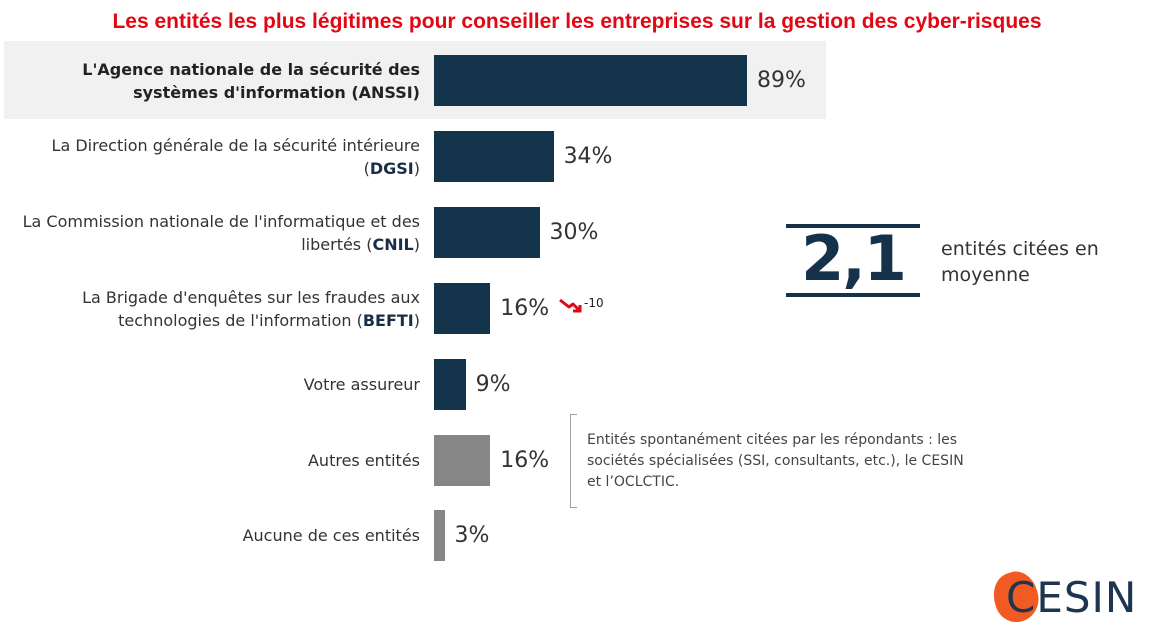 The width and height of the screenshot is (1154, 629). I want to click on cesin-logo: CESIN, so click(1069, 597).